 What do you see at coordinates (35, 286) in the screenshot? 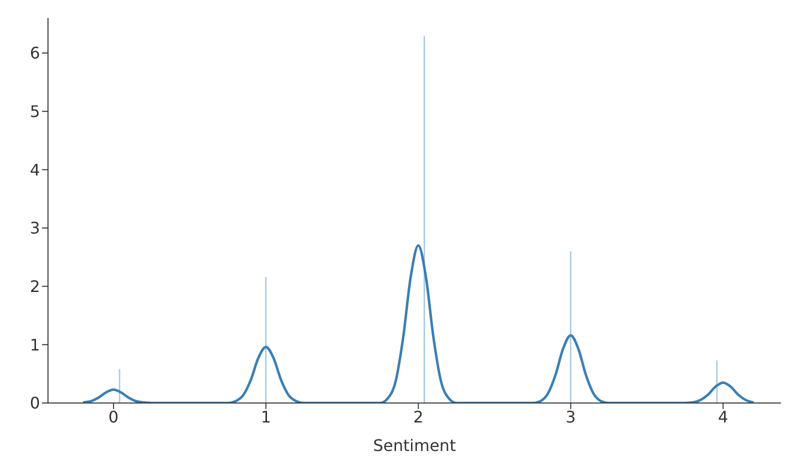
I see `y-tick-label: 2` at bounding box center [35, 286].